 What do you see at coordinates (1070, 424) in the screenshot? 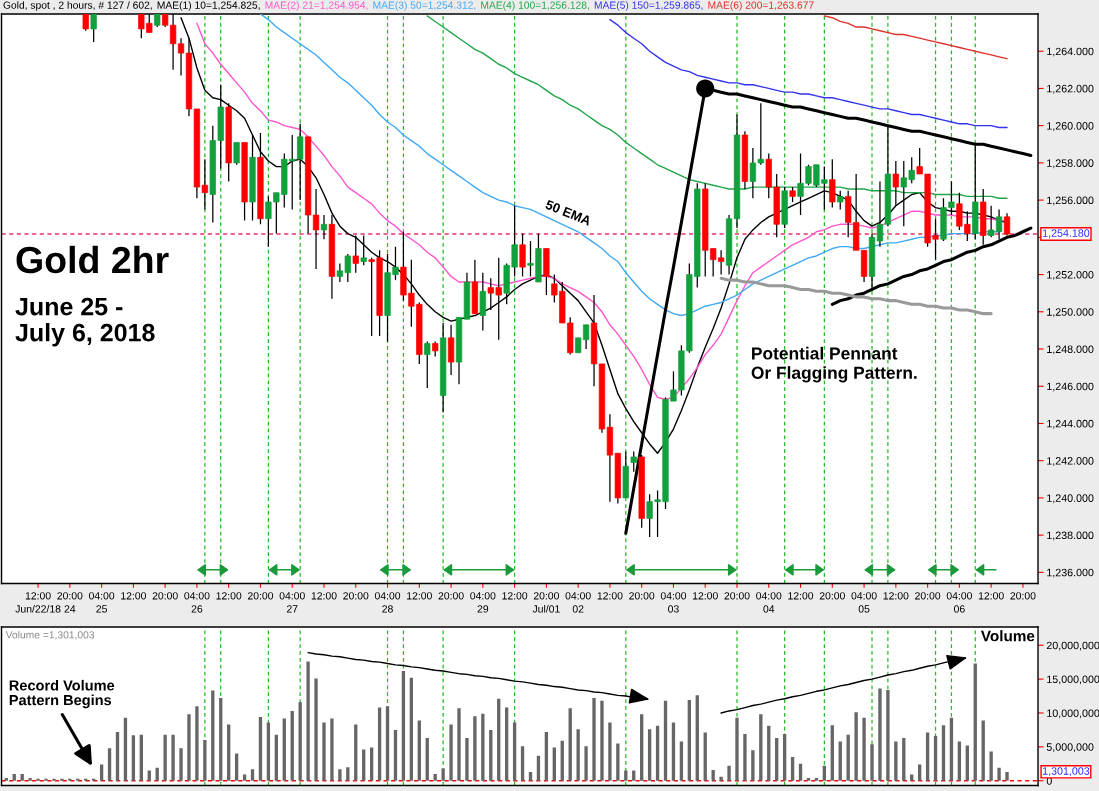
I see `y-tick-label: 1,244.000` at bounding box center [1070, 424].